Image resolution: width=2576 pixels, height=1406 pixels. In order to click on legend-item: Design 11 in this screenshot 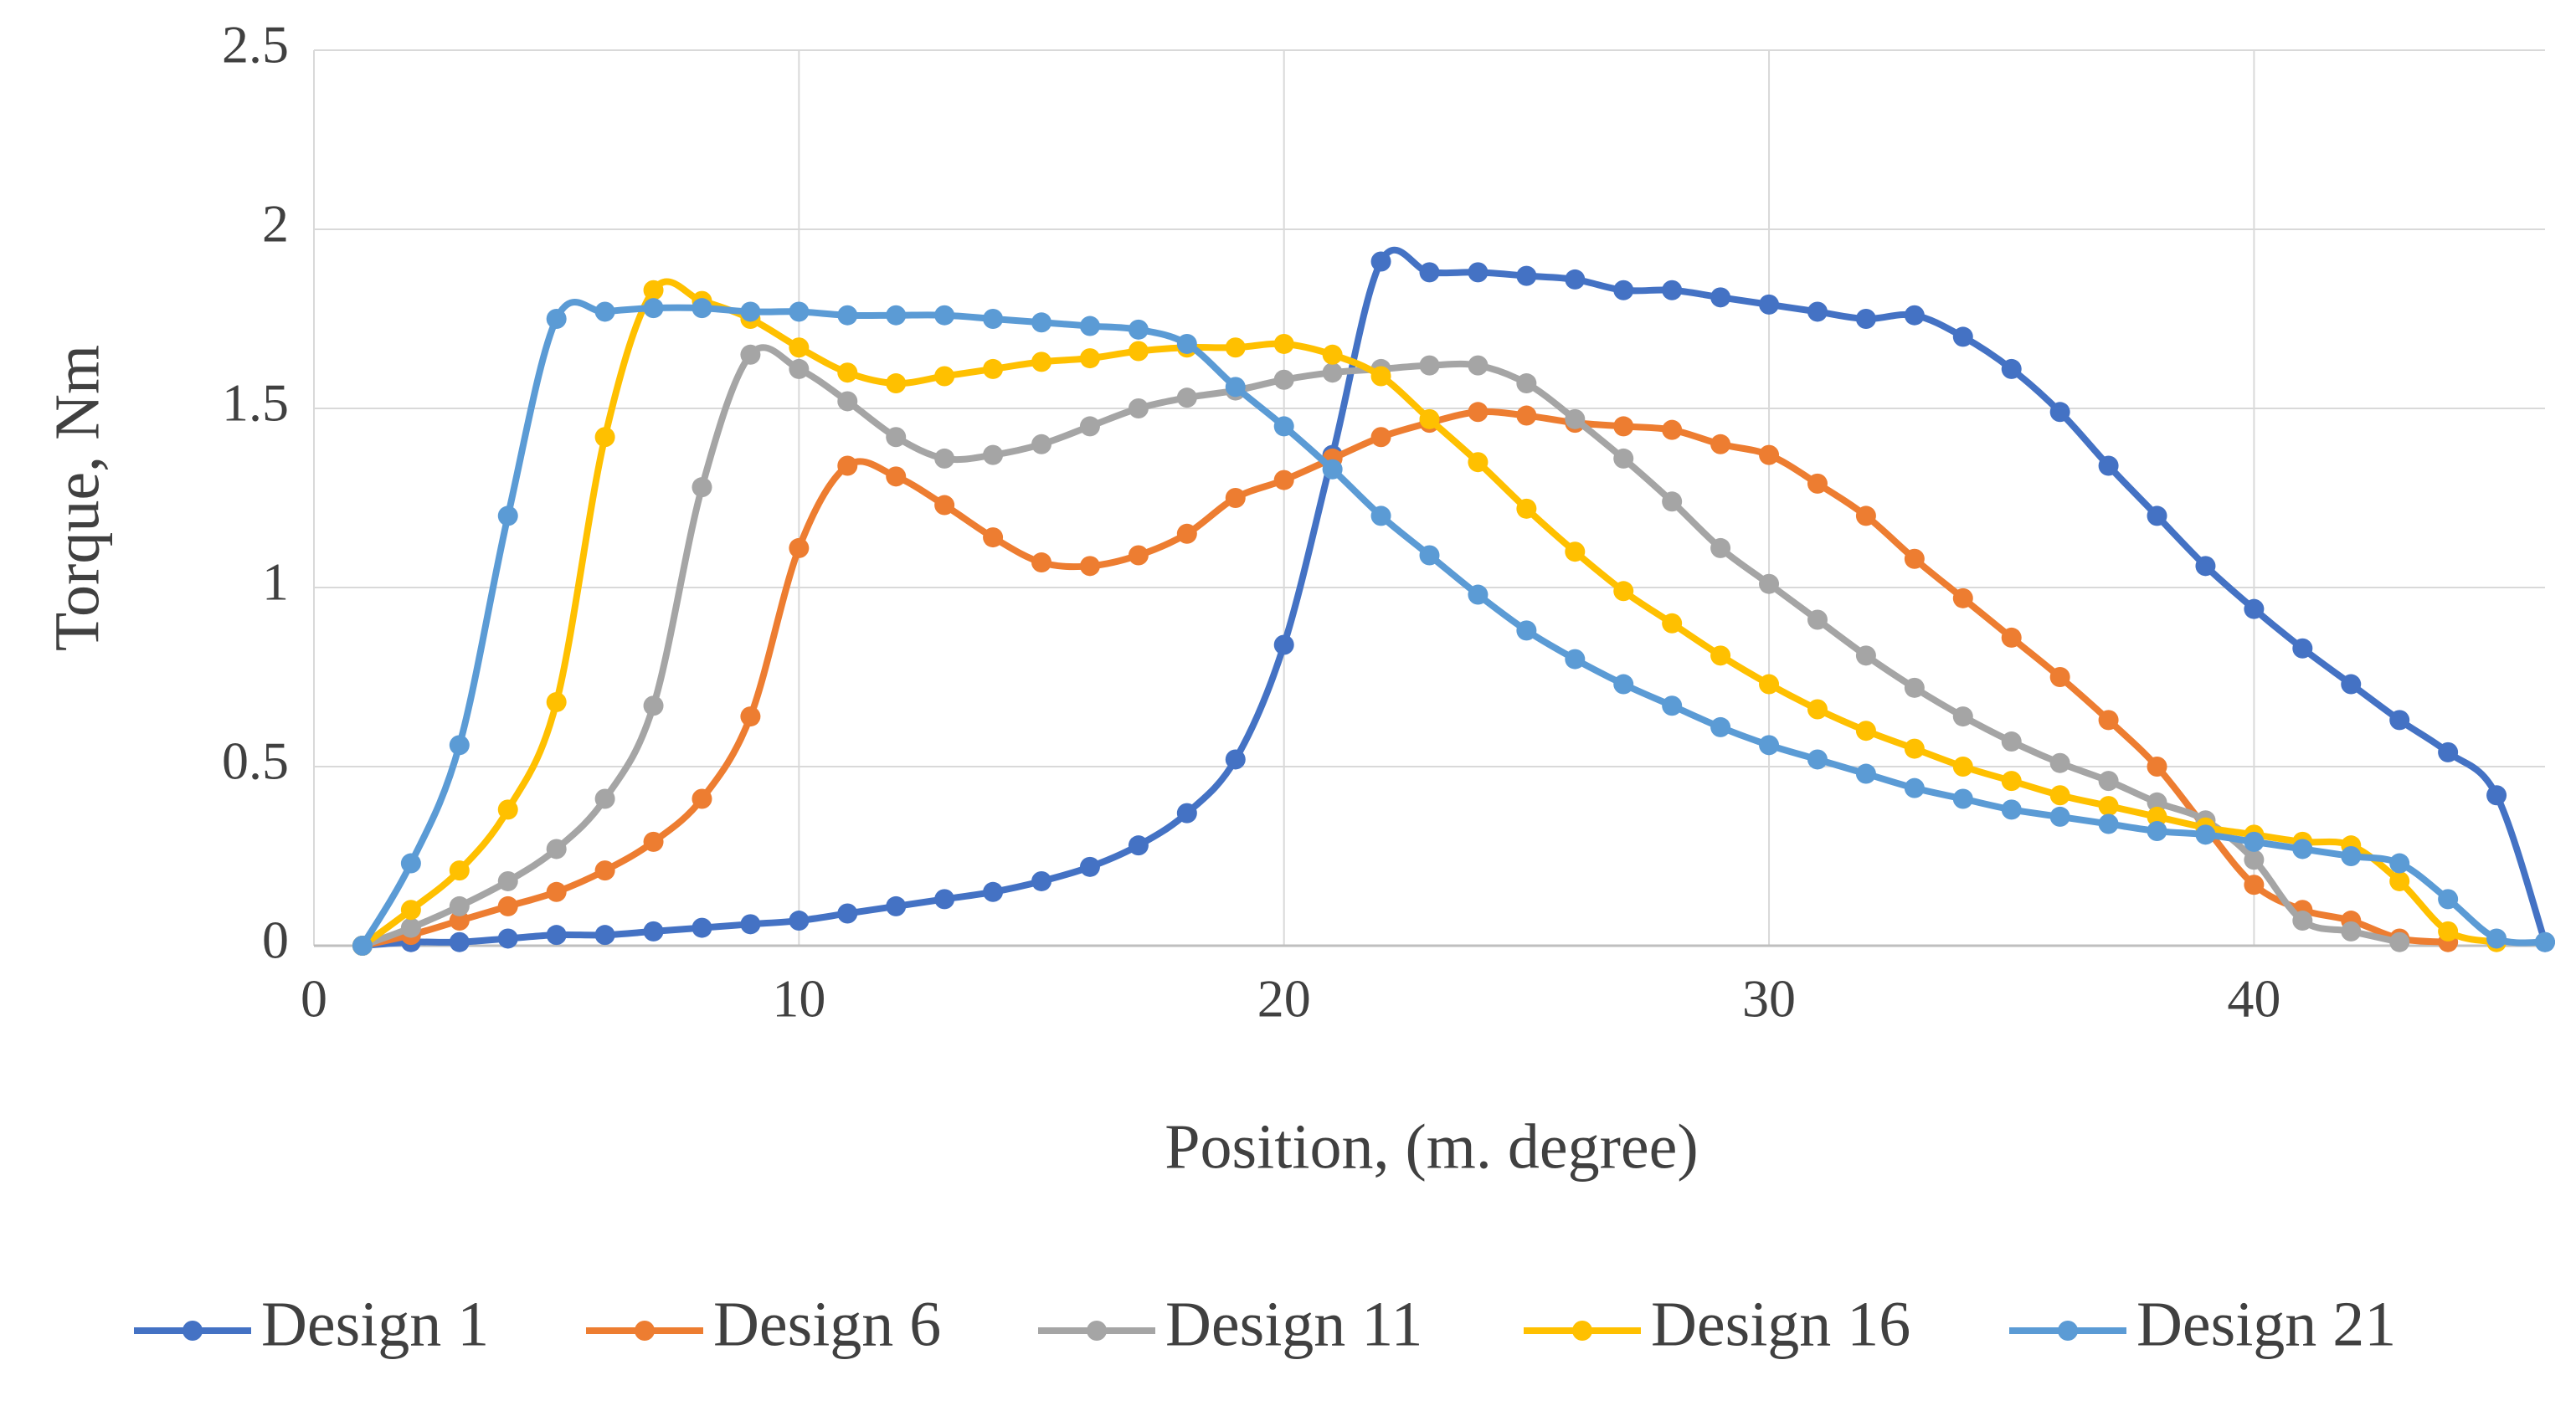, I will do `click(1231, 1324)`.